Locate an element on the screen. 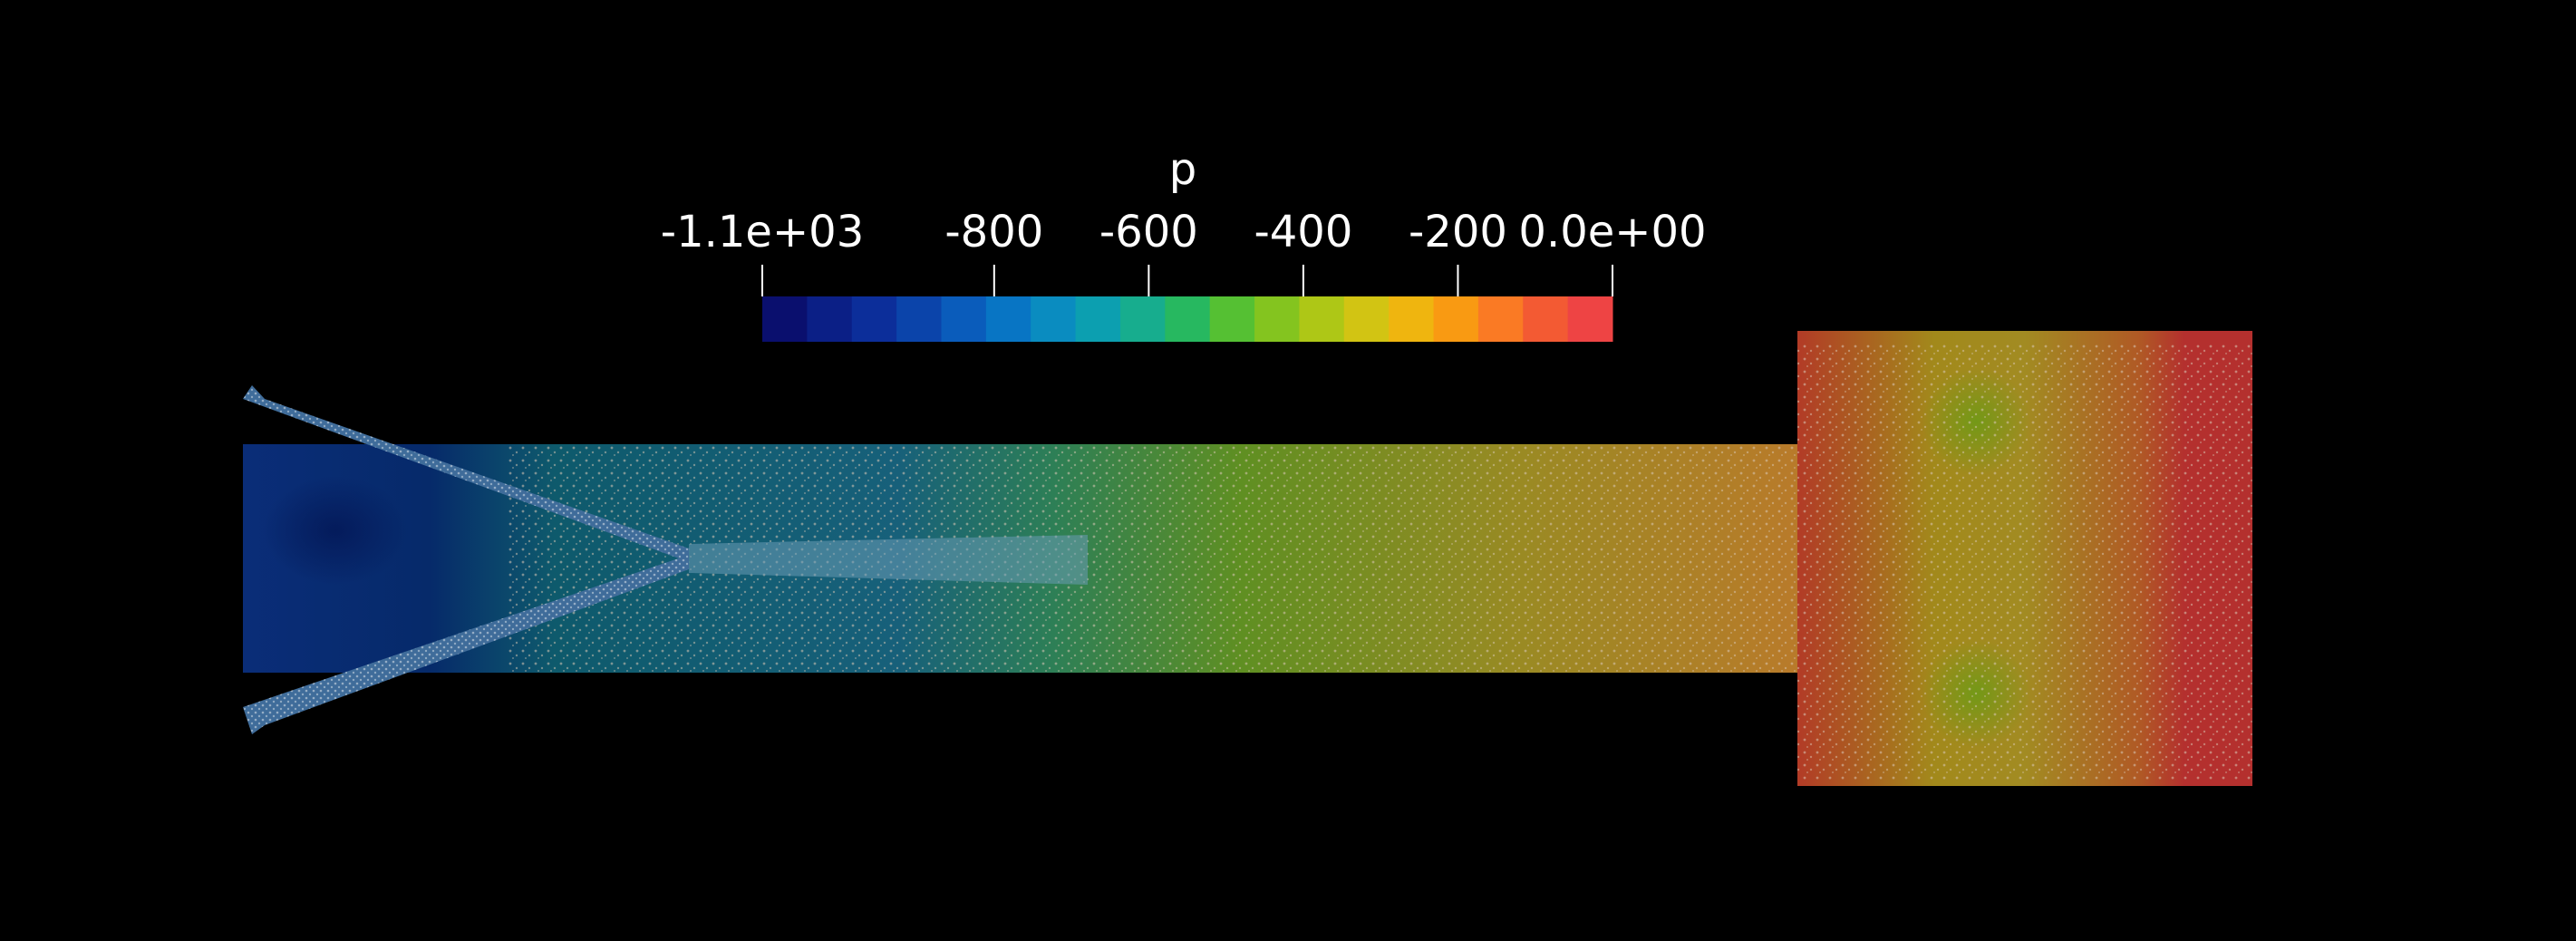 The height and width of the screenshot is (941, 2576). low-pressure-zone is located at coordinates (335, 530).